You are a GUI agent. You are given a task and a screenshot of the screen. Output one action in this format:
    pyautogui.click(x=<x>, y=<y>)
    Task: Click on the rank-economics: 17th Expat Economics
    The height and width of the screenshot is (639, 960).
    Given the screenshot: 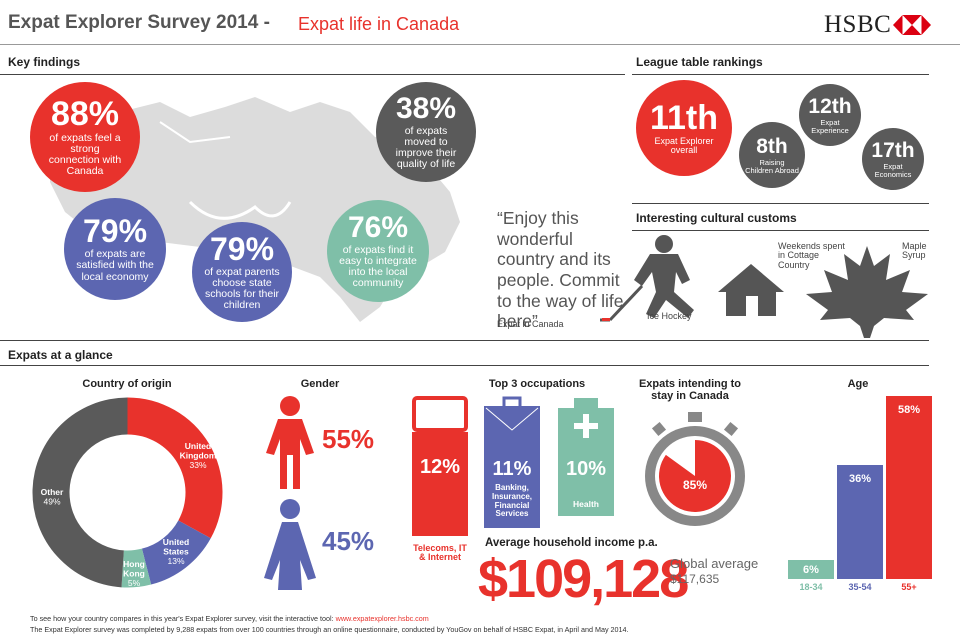 What is the action you would take?
    pyautogui.click(x=893, y=159)
    